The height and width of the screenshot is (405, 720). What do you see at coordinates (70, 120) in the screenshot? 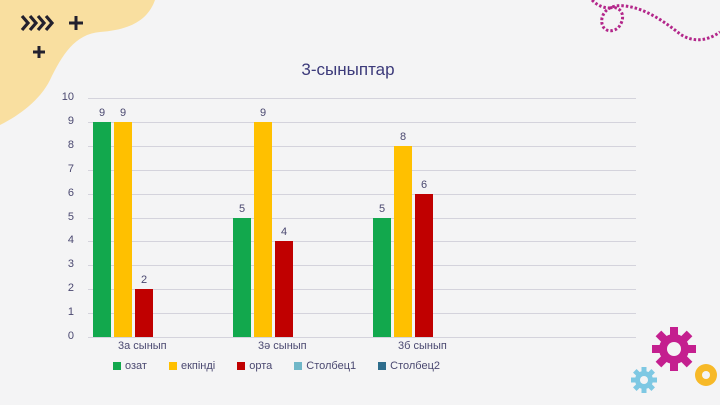
I see `y-tick-label: 9` at bounding box center [70, 120].